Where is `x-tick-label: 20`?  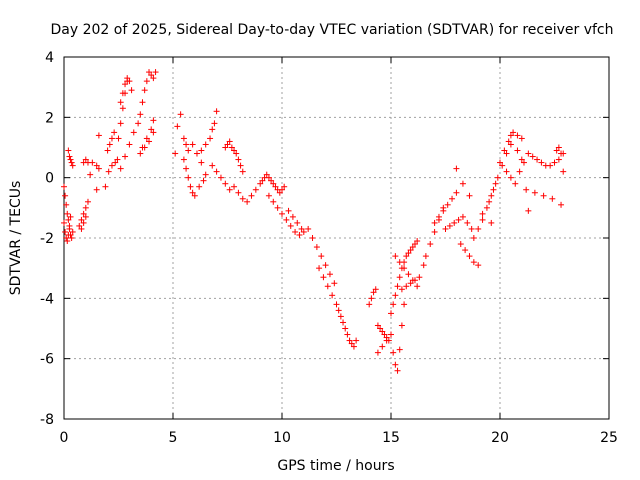
x-tick-label: 20 is located at coordinates (500, 438).